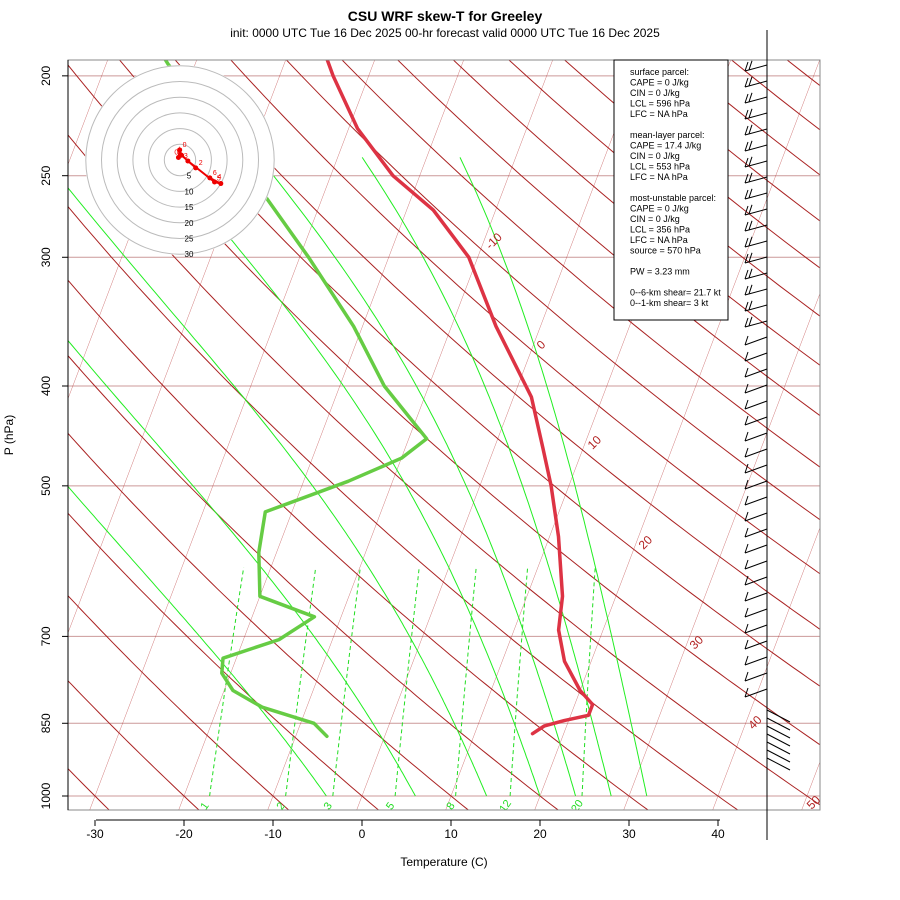 The image size is (900, 900). I want to click on x-tick-label: 0, so click(362, 834).